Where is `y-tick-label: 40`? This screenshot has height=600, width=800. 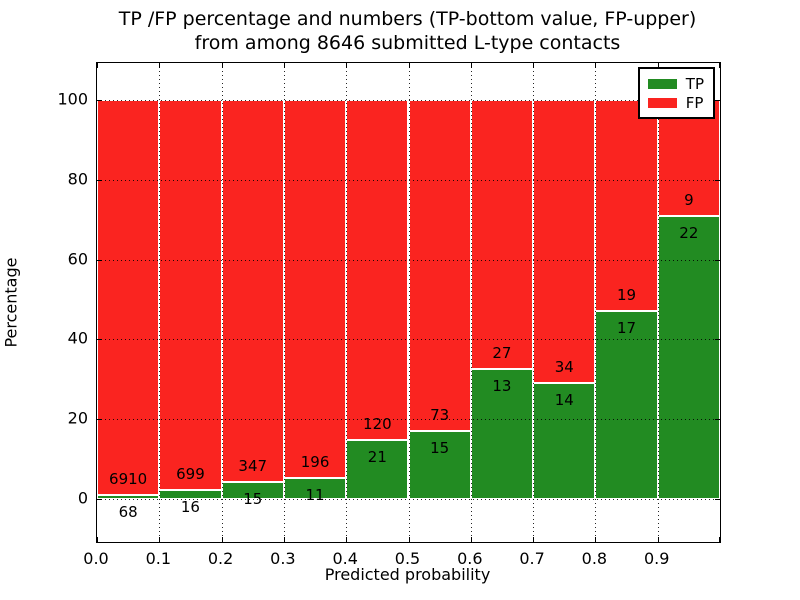
y-tick-label: 40 is located at coordinates (77, 338).